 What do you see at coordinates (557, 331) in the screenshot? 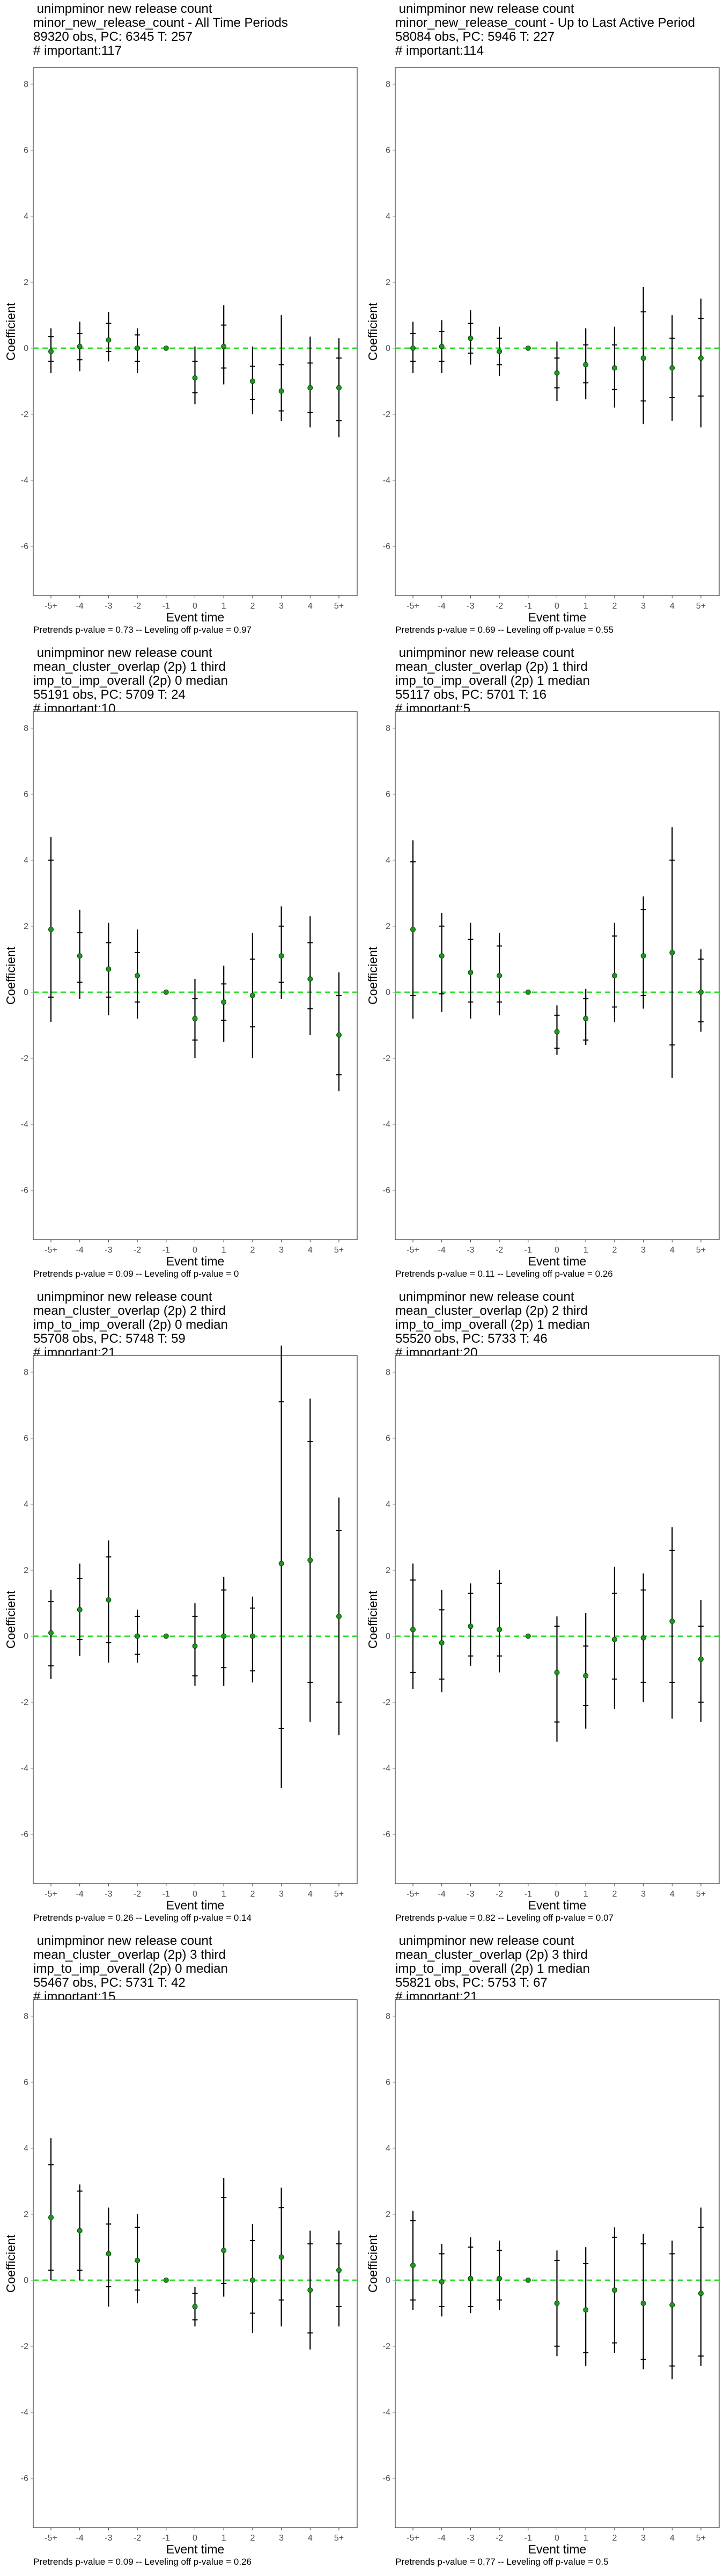
I see `plot-frame` at bounding box center [557, 331].